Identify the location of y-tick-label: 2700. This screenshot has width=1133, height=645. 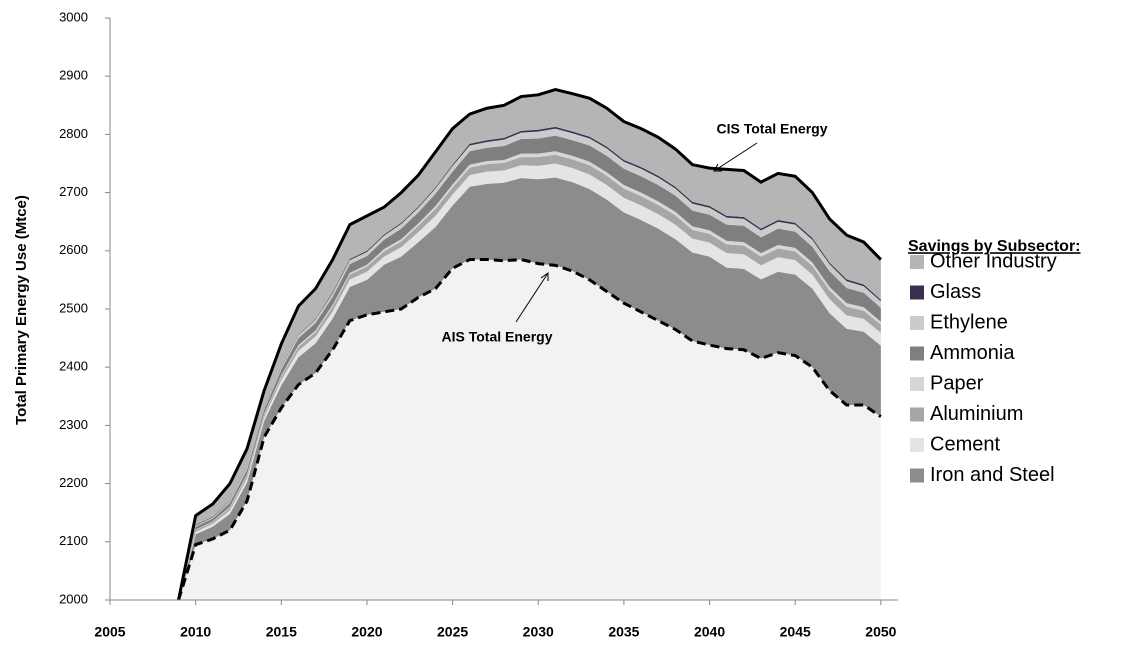
(73, 191).